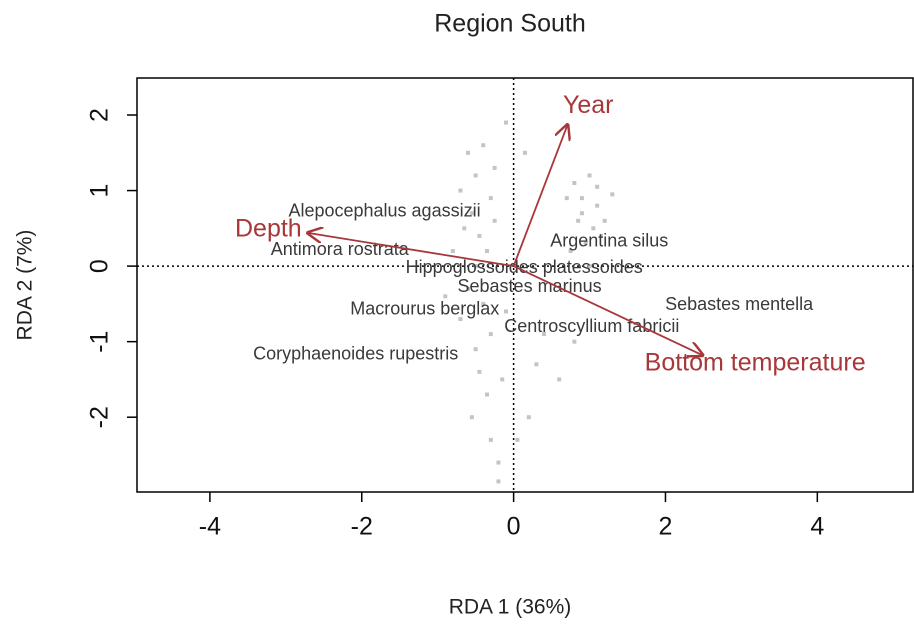  Describe the element at coordinates (510, 607) in the screenshot. I see `x-axis-label: RDA 1 (36%)` at that location.